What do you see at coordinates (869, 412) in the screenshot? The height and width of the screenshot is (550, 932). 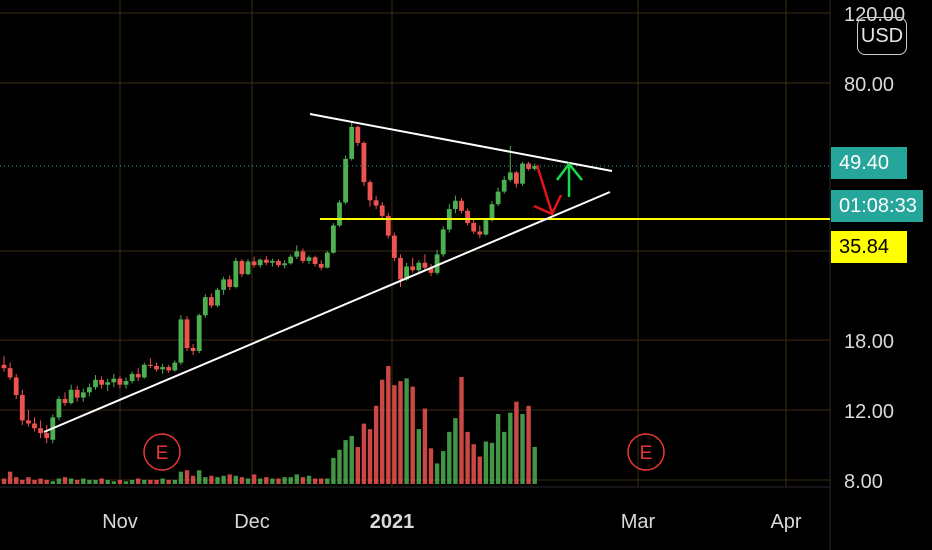 I see `y-tick-label: 12.00` at bounding box center [869, 412].